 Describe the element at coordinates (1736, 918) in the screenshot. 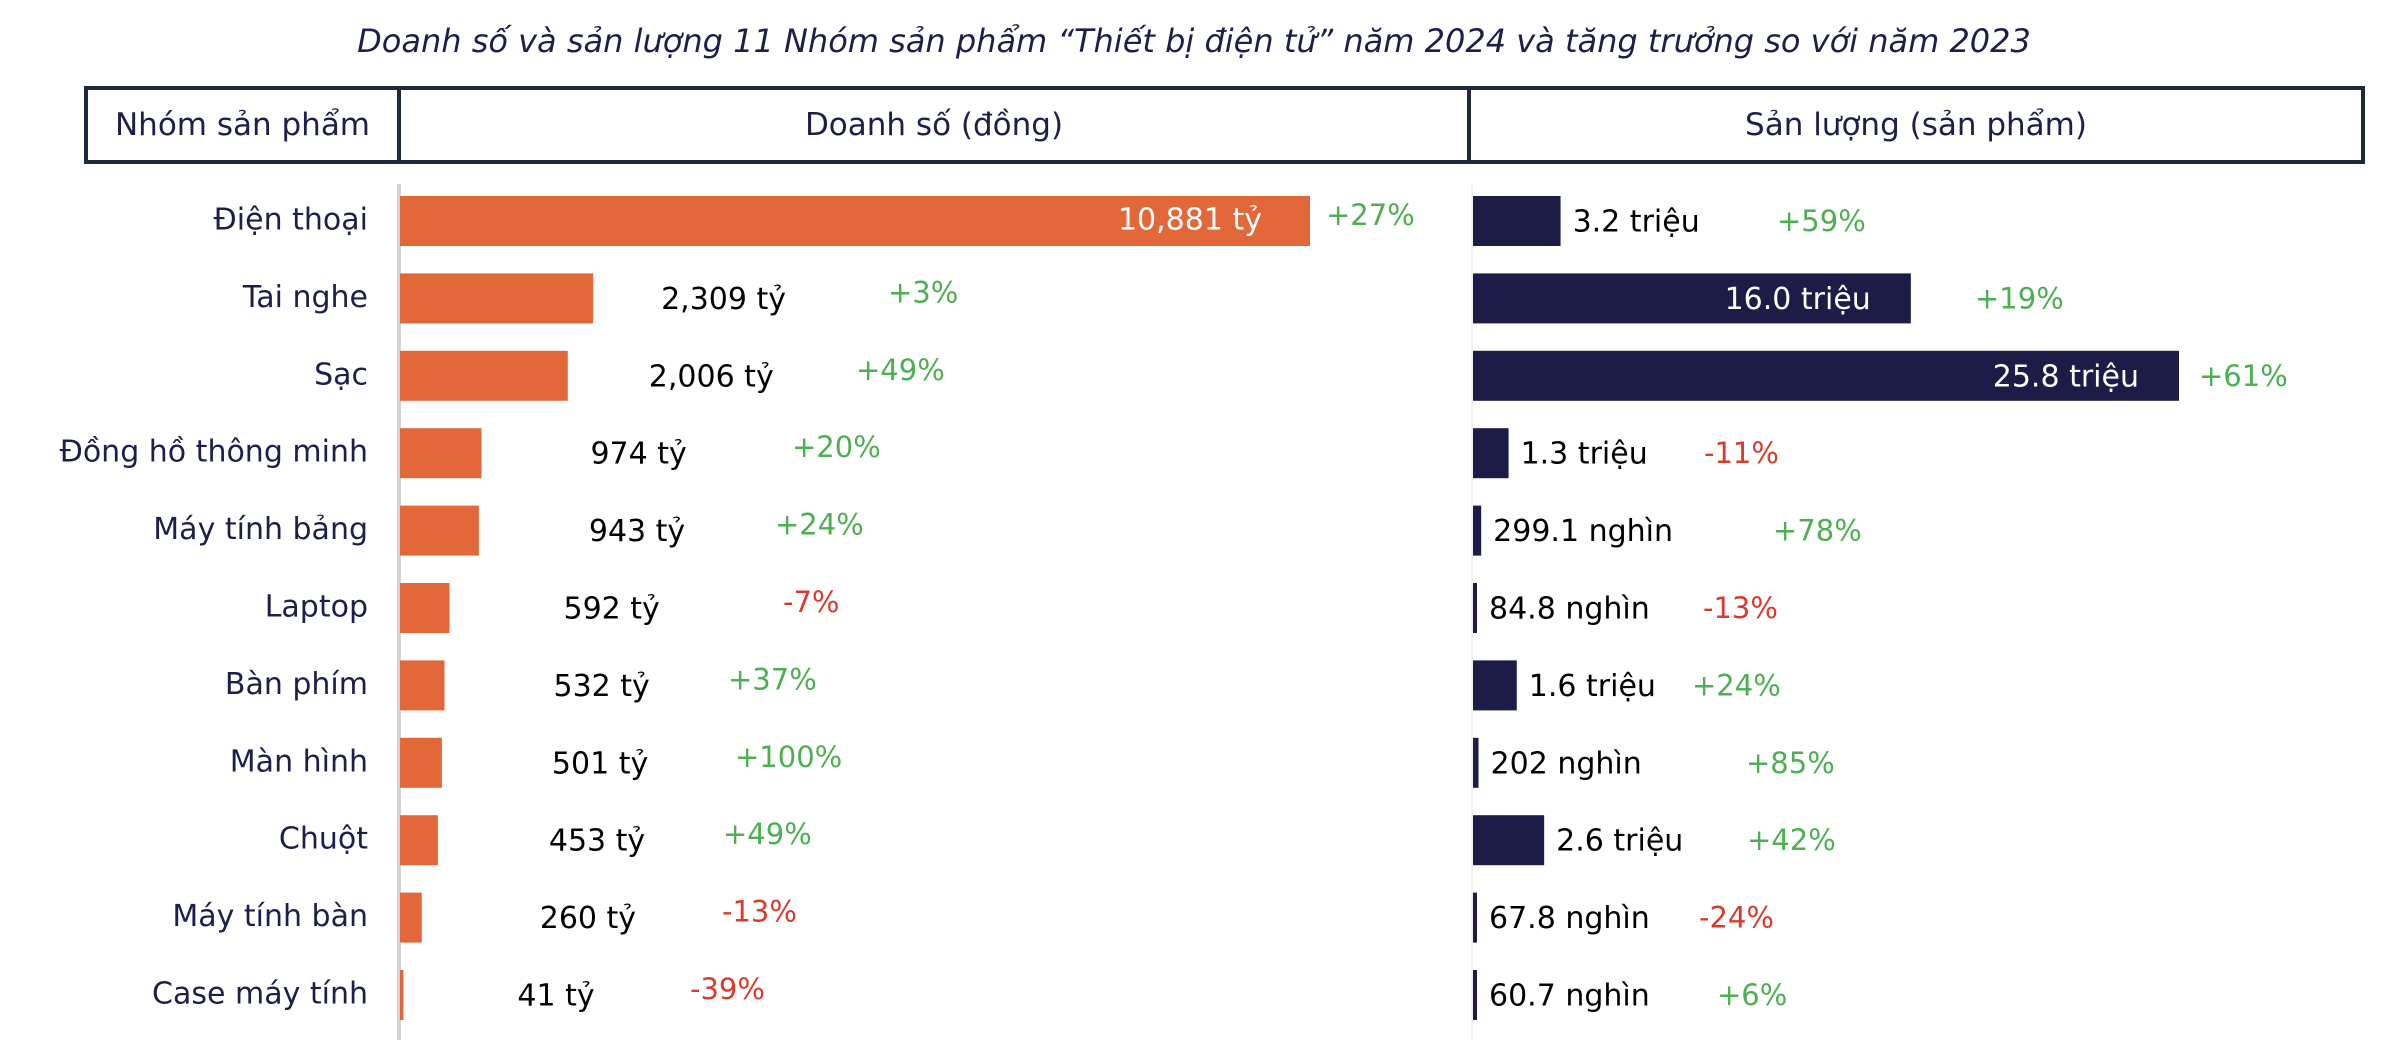

I see `volume-growth-label: -24%` at that location.